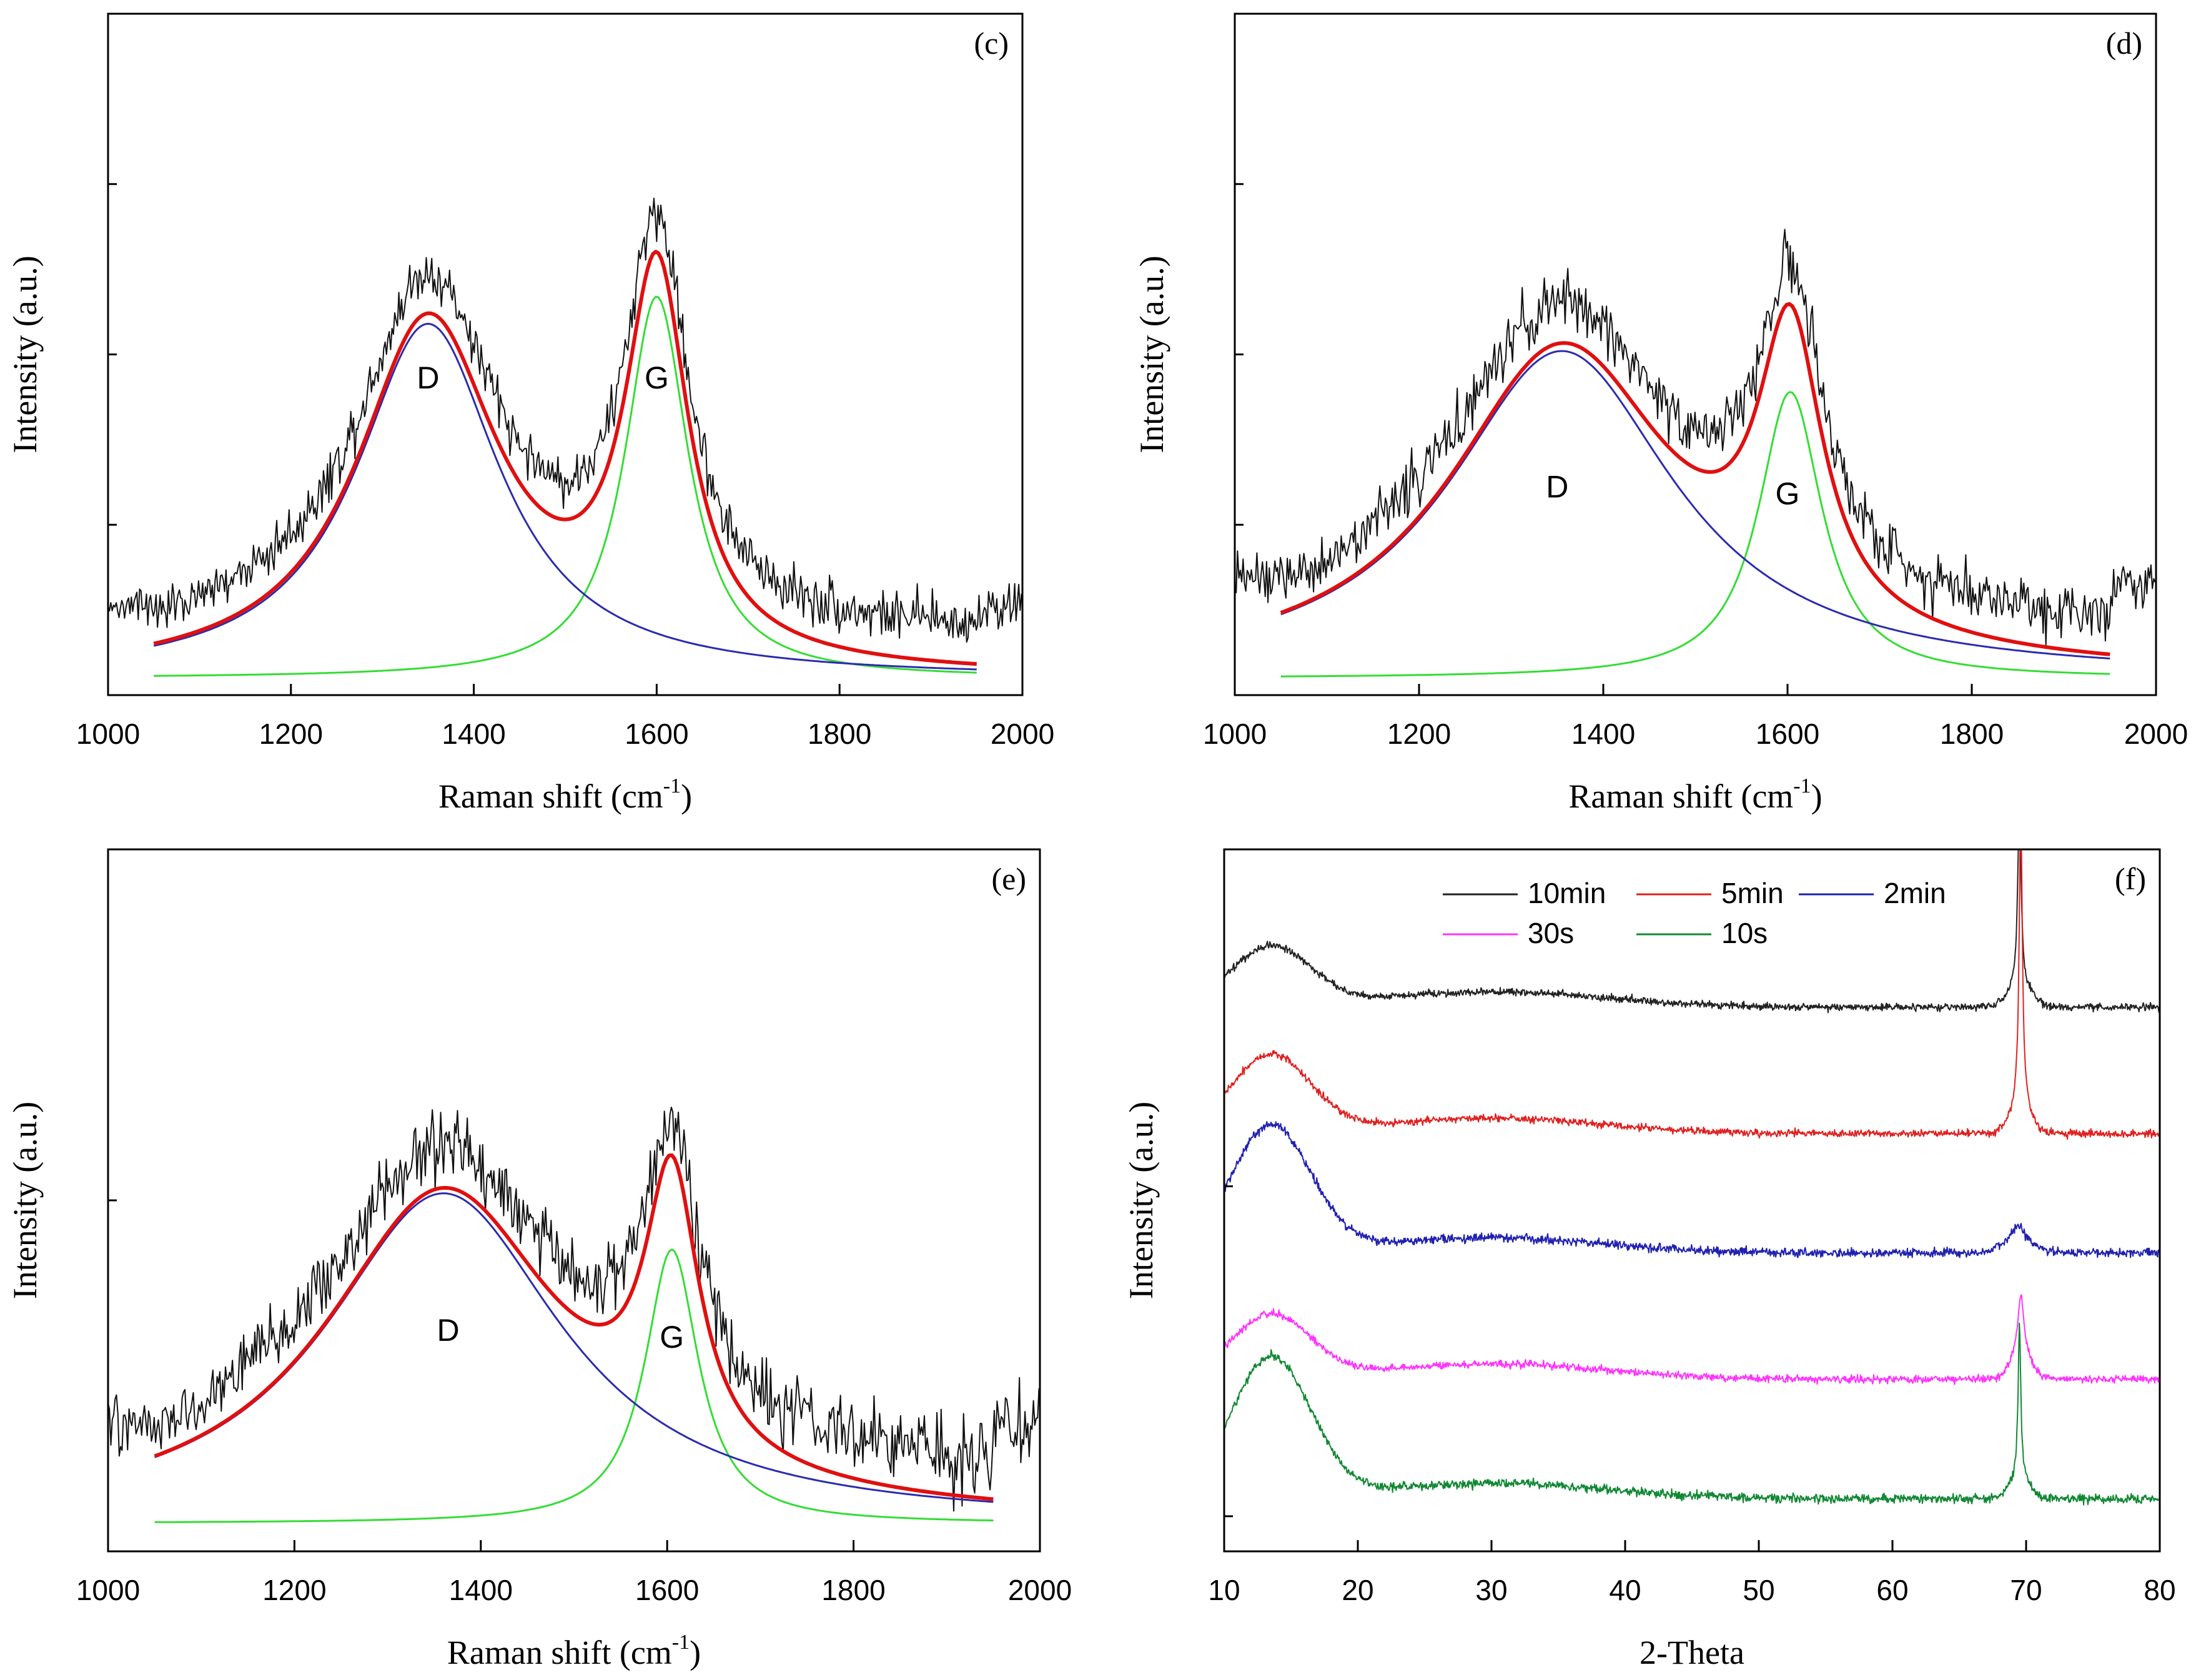 This screenshot has width=2196, height=1680. I want to click on xrd-series-2min, so click(1692, 1189).